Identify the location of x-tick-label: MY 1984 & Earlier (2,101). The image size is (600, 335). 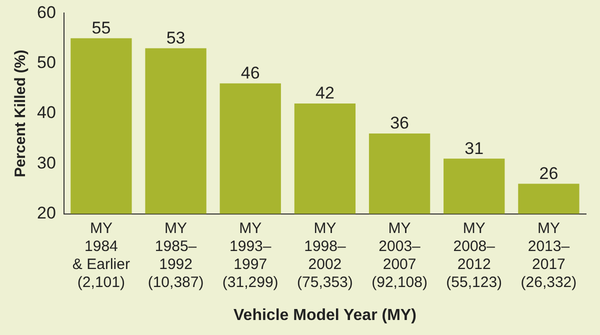
(101, 255).